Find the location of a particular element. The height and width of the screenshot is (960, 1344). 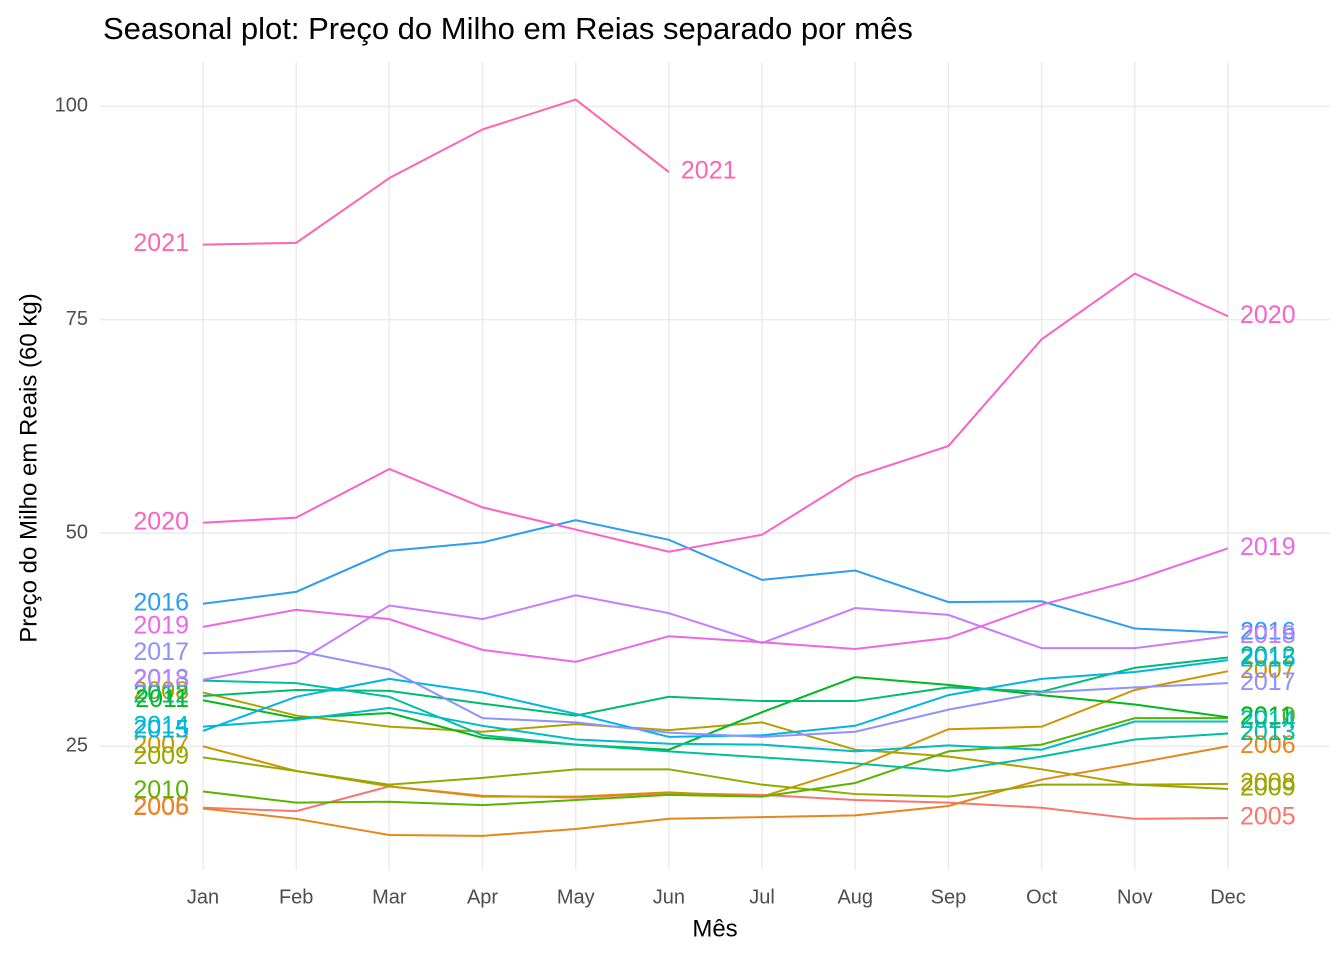

x-tick-label: Mar is located at coordinates (389, 897).